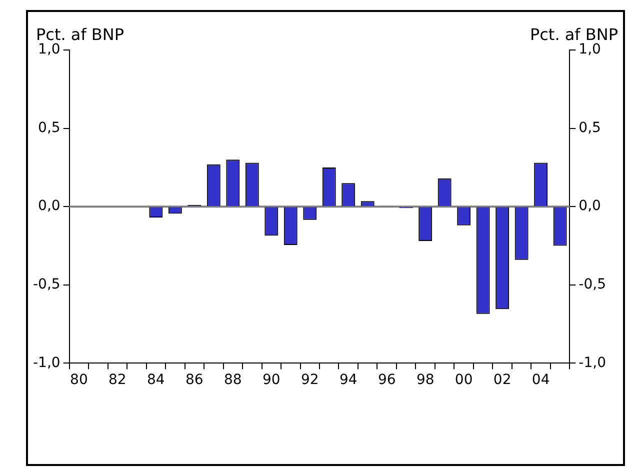 This screenshot has height=468, width=627. I want to click on x-tick-label: 82, so click(117, 380).